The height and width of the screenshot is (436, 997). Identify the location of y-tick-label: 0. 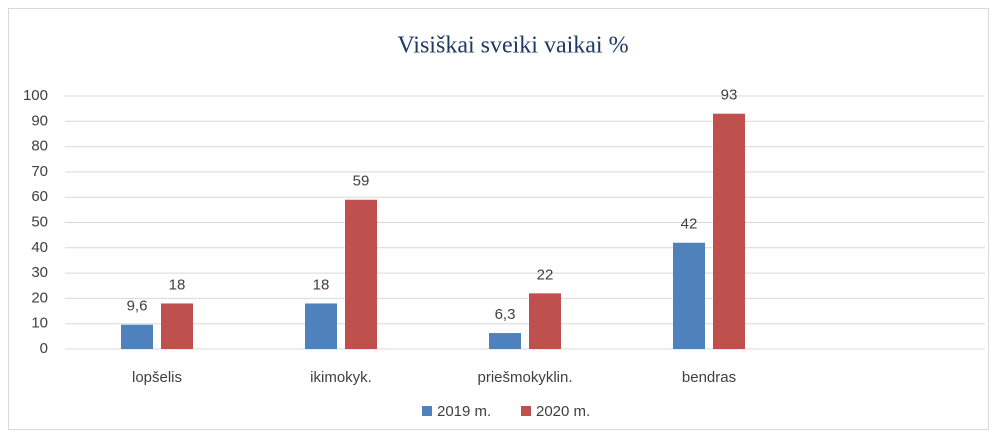
(44, 348).